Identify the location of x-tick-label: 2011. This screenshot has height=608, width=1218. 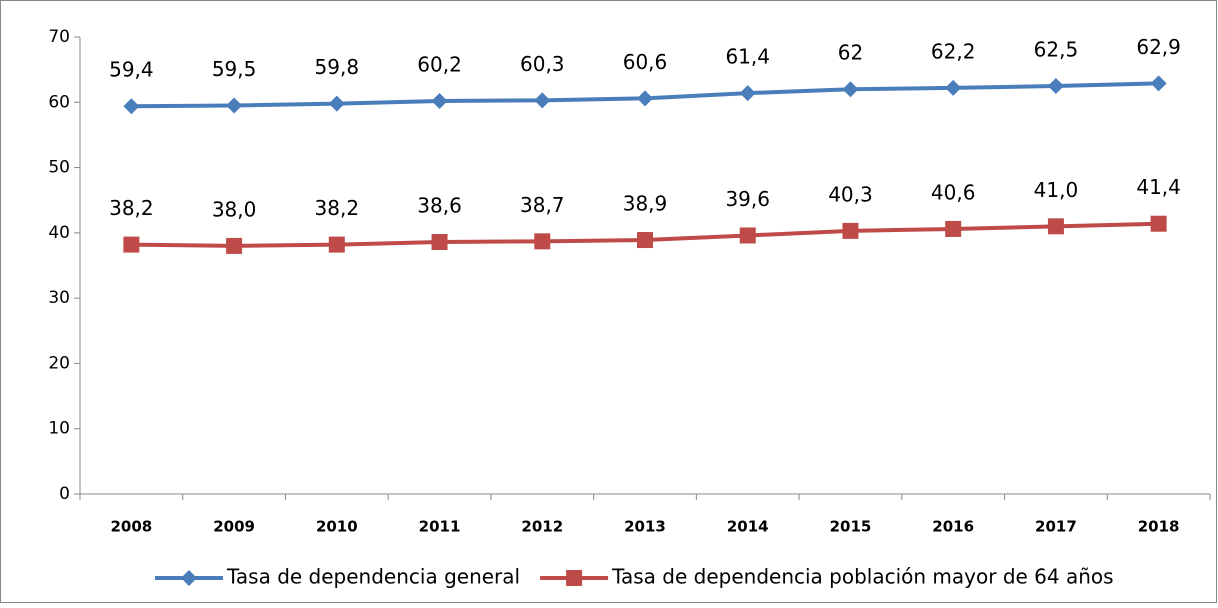
(440, 527).